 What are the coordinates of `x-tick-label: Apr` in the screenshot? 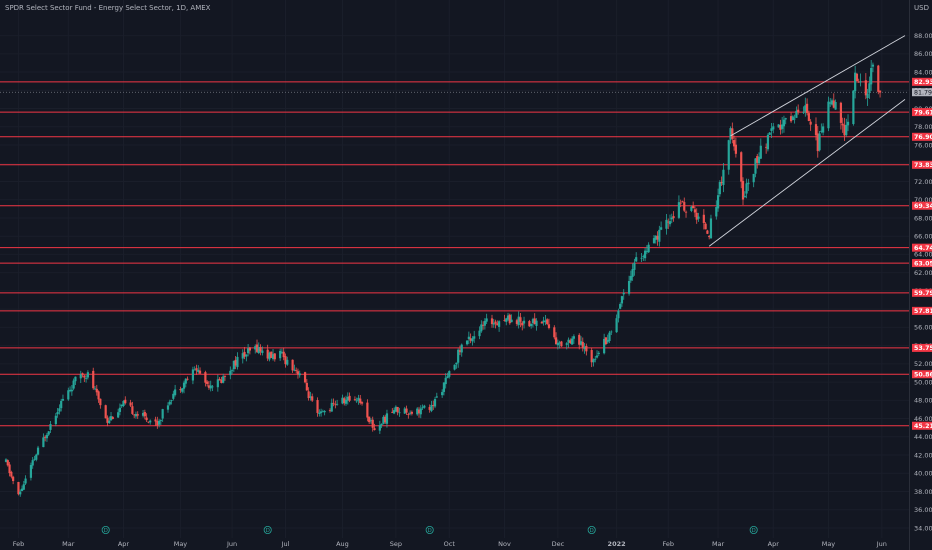 It's located at (774, 544).